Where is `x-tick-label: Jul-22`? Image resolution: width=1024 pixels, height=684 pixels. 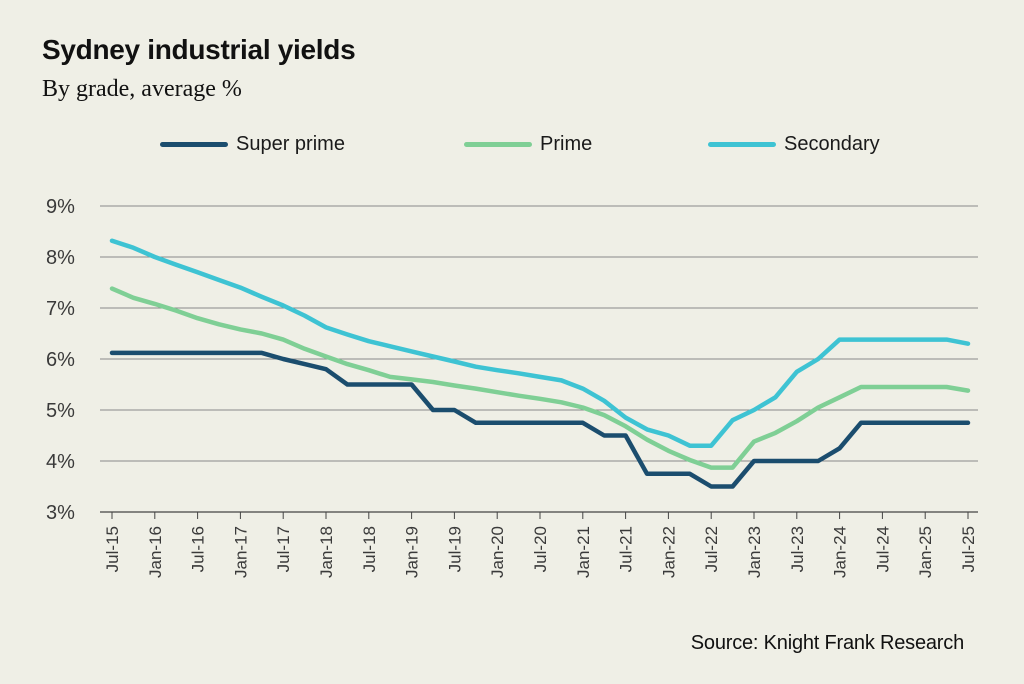 x-tick-label: Jul-22 is located at coordinates (711, 549).